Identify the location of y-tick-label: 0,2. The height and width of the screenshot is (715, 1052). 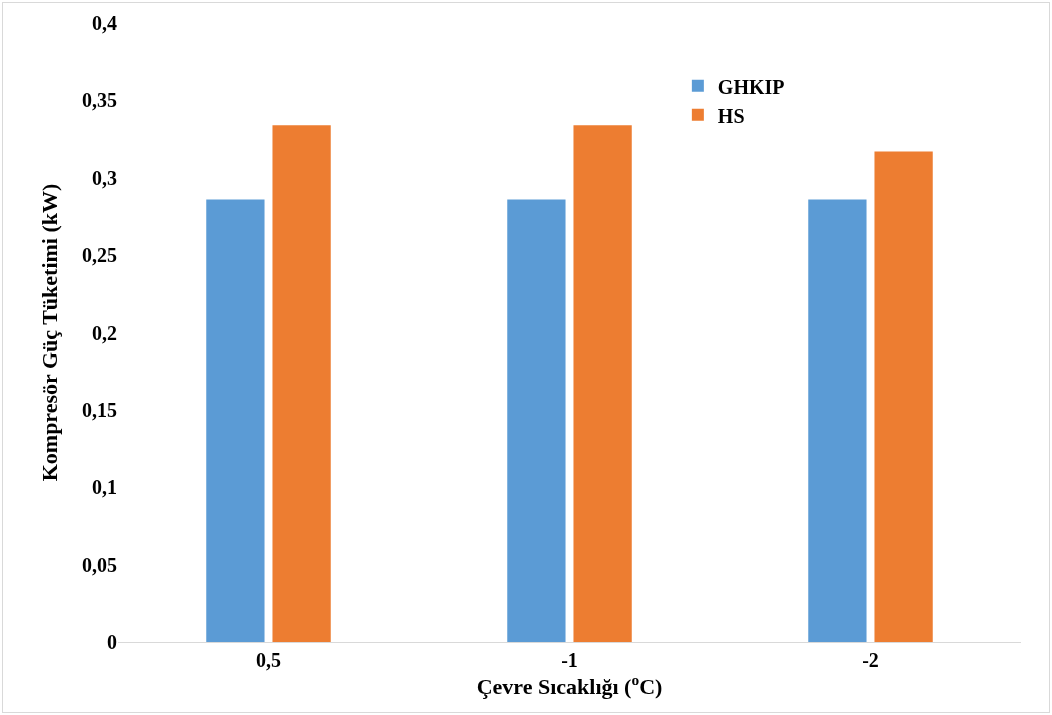
(104, 332).